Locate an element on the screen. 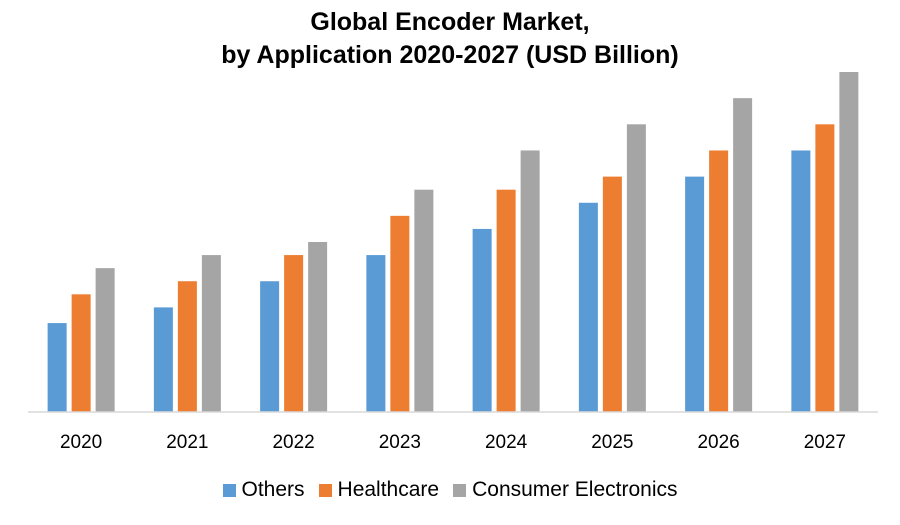 The height and width of the screenshot is (525, 900). legend-item-others: Others is located at coordinates (263, 490).